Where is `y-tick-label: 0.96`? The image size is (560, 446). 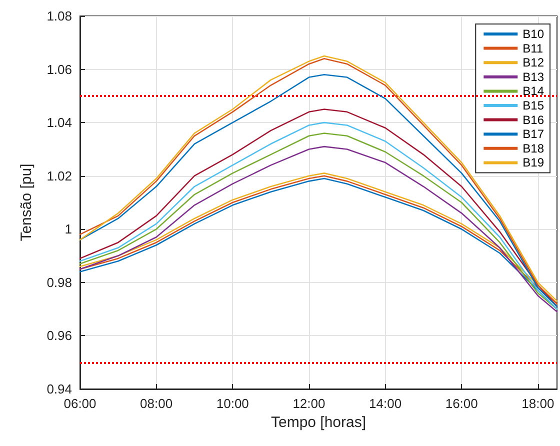 y-tick-label: 0.96 is located at coordinates (59, 336).